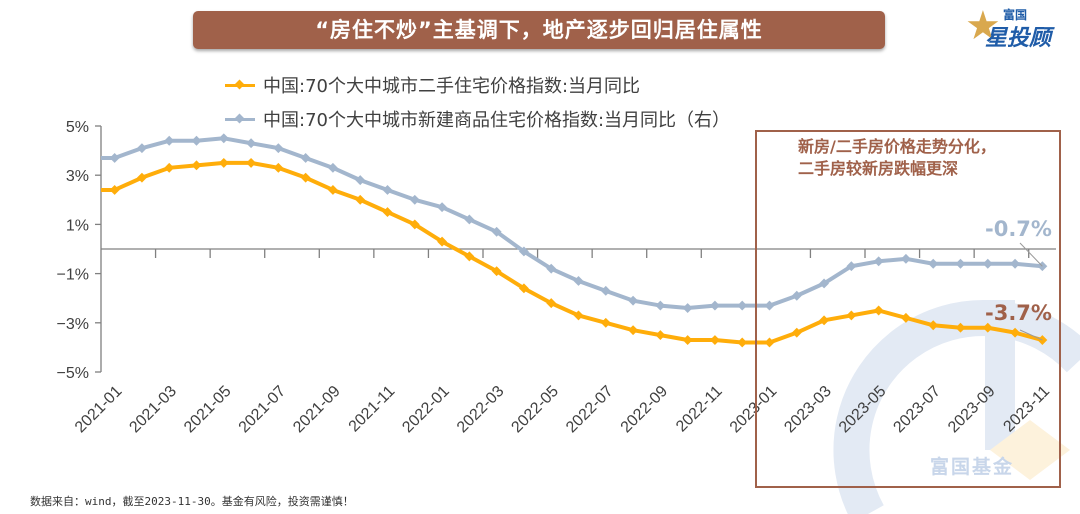 The width and height of the screenshot is (1080, 514). I want to click on x-tick-label: 2021-03, so click(154, 410).